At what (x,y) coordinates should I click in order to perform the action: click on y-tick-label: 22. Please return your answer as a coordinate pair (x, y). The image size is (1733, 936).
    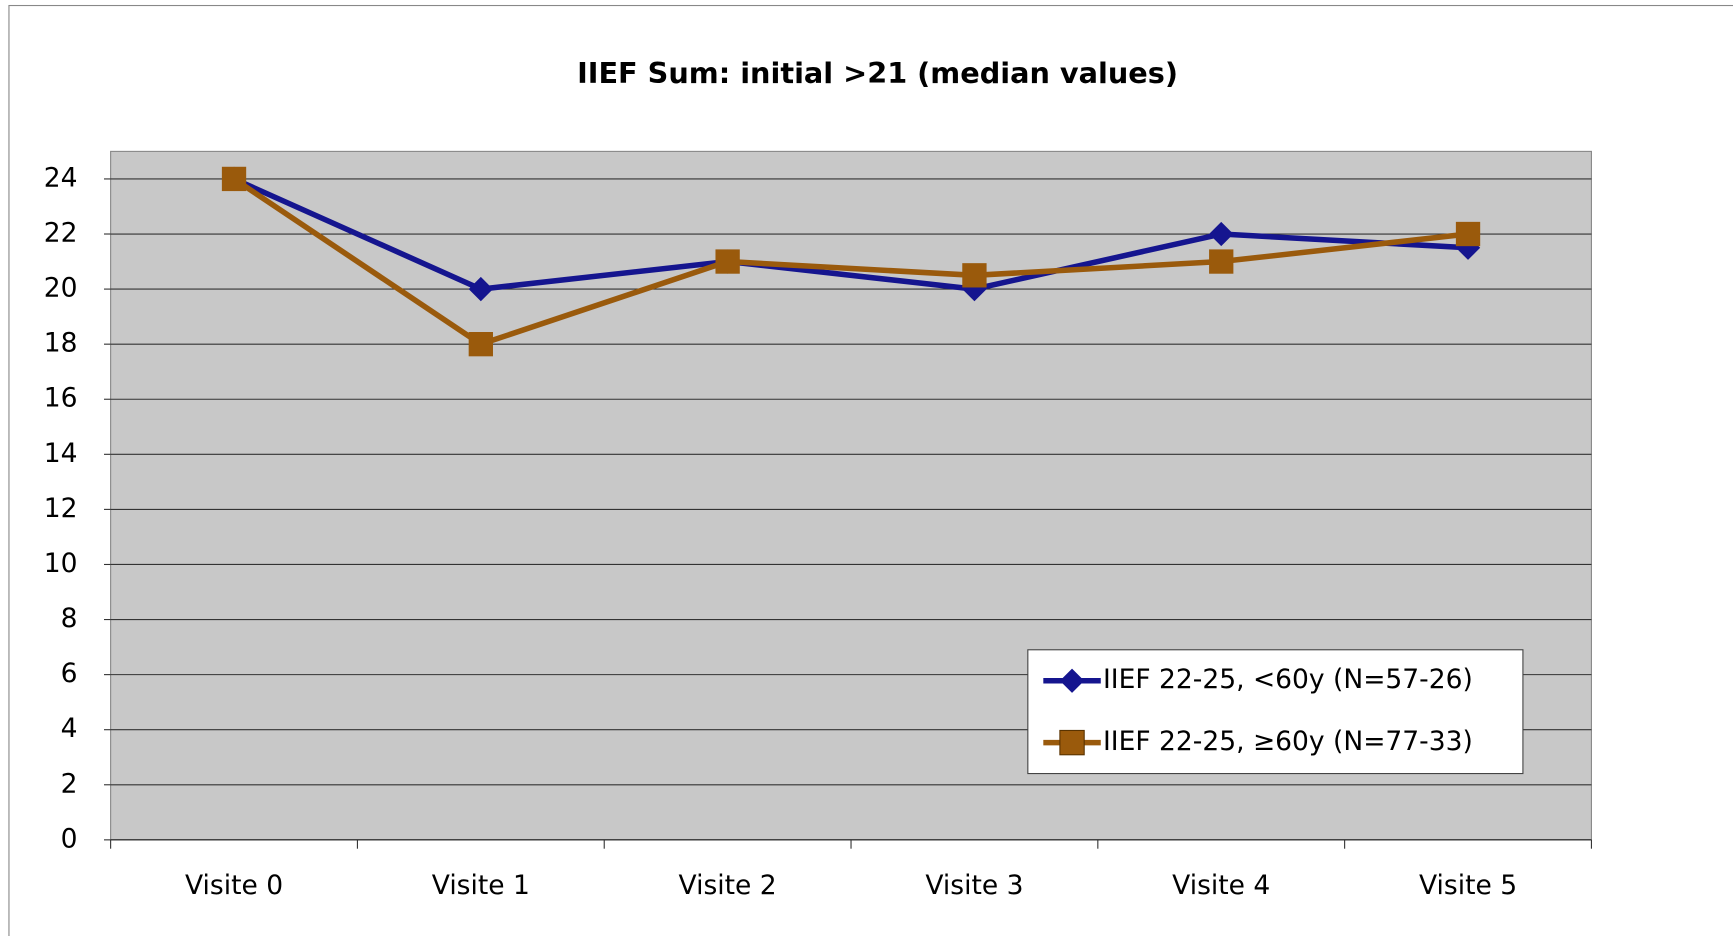
    Looking at the image, I should click on (61, 233).